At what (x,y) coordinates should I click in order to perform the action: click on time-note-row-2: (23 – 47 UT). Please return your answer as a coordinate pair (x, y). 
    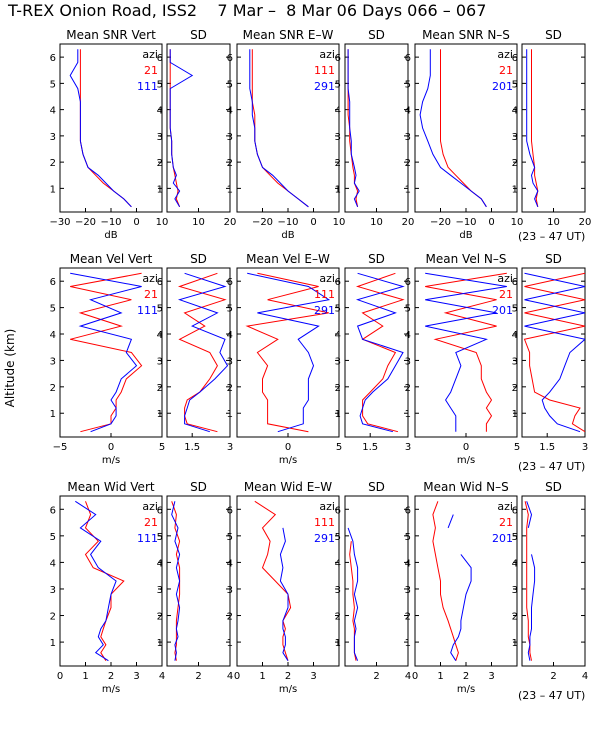
    Looking at the image, I should click on (551, 466).